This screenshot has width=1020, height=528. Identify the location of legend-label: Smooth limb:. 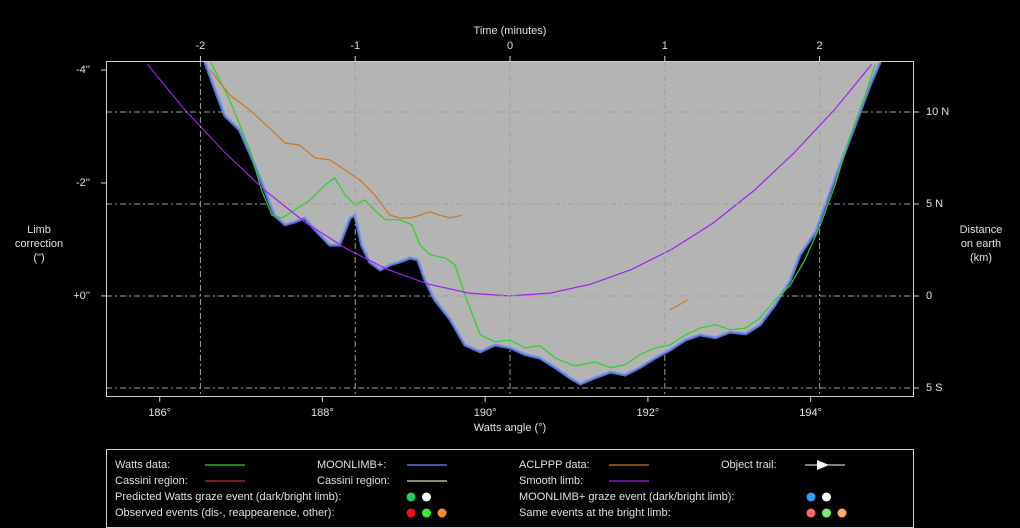
(551, 481).